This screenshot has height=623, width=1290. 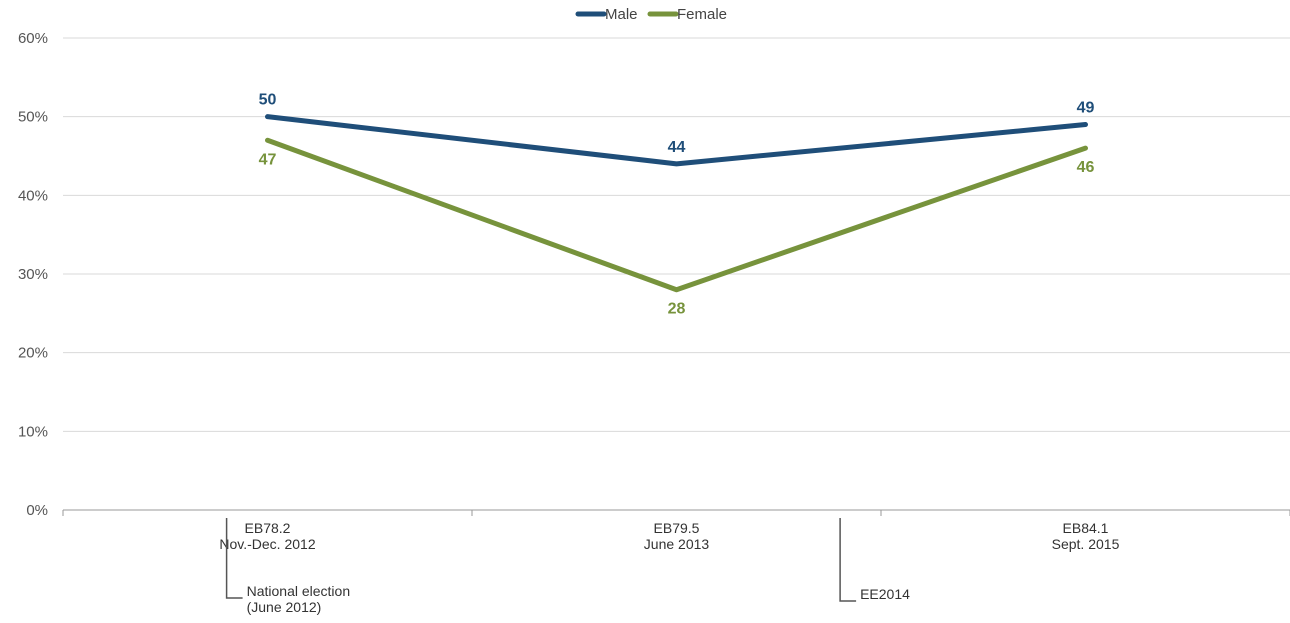 I want to click on x-tick-label: EB78.2 Nov.-Dec. 2012, so click(x=267, y=536).